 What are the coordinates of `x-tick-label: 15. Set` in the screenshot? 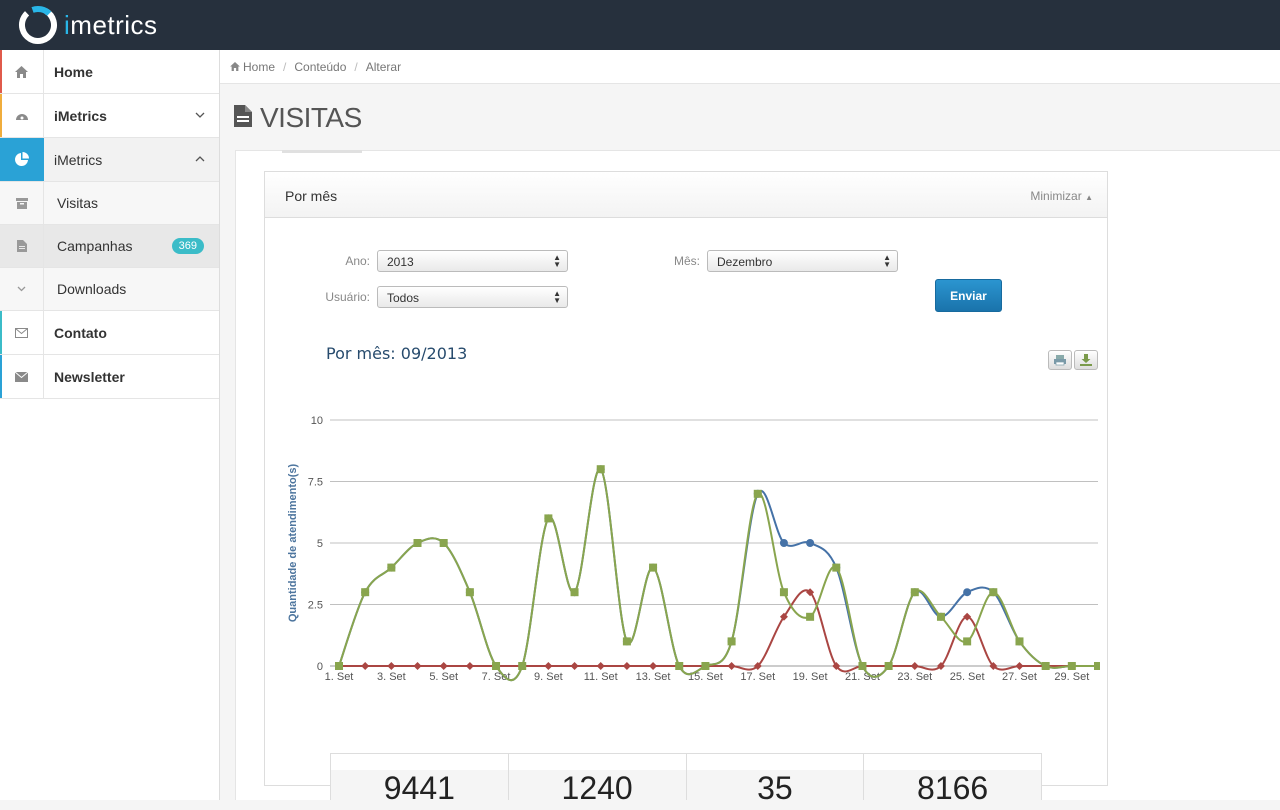 It's located at (705, 677).